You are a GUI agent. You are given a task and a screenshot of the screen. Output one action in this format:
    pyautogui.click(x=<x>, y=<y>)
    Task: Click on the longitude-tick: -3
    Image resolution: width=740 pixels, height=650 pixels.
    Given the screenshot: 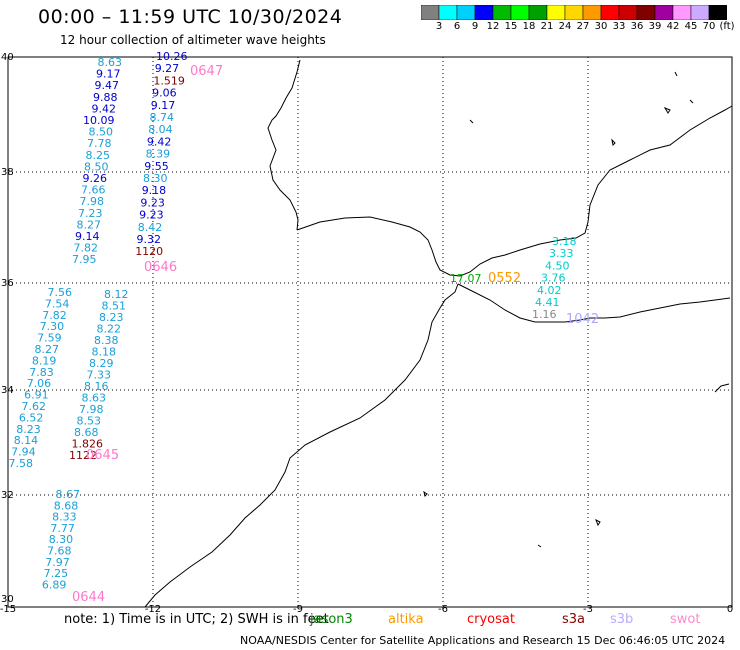 What is the action you would take?
    pyautogui.click(x=588, y=609)
    